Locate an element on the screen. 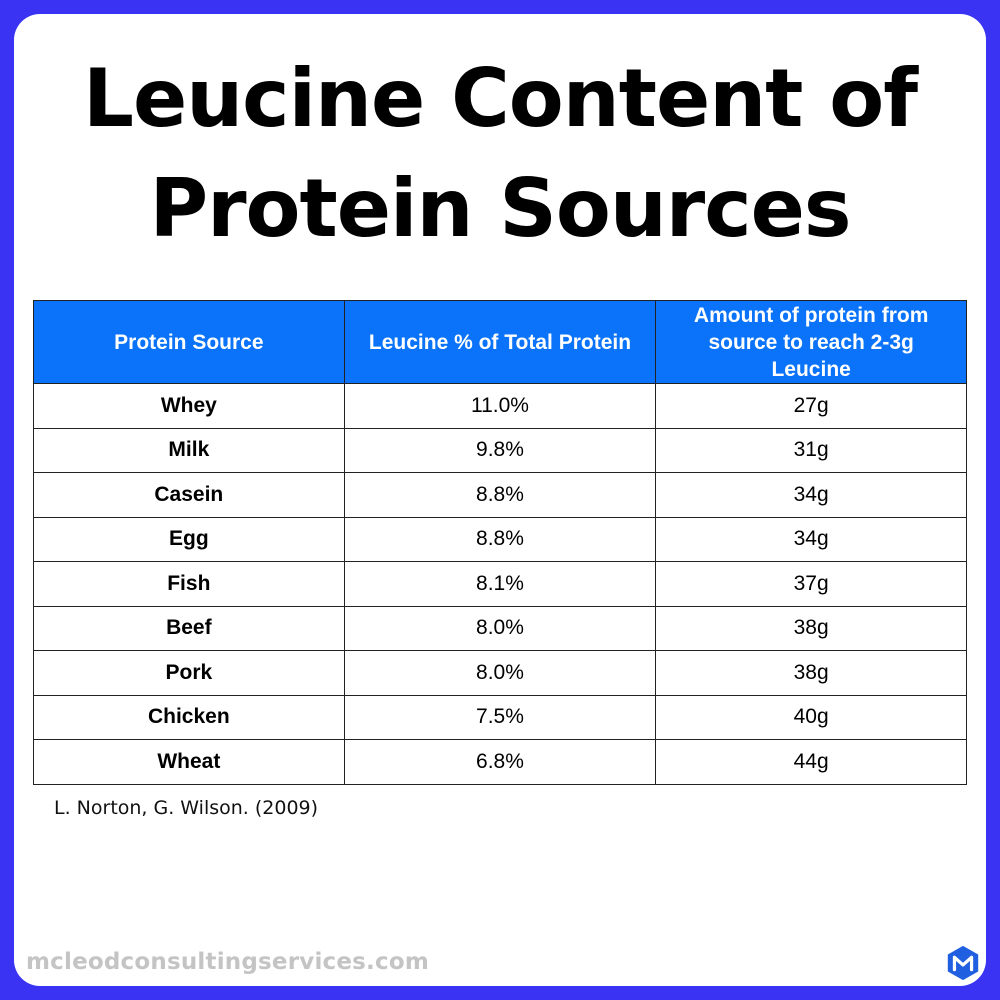 Image resolution: width=1000 pixels, height=1000 pixels. table-row: Wheat 6.8% 44g is located at coordinates (500, 762).